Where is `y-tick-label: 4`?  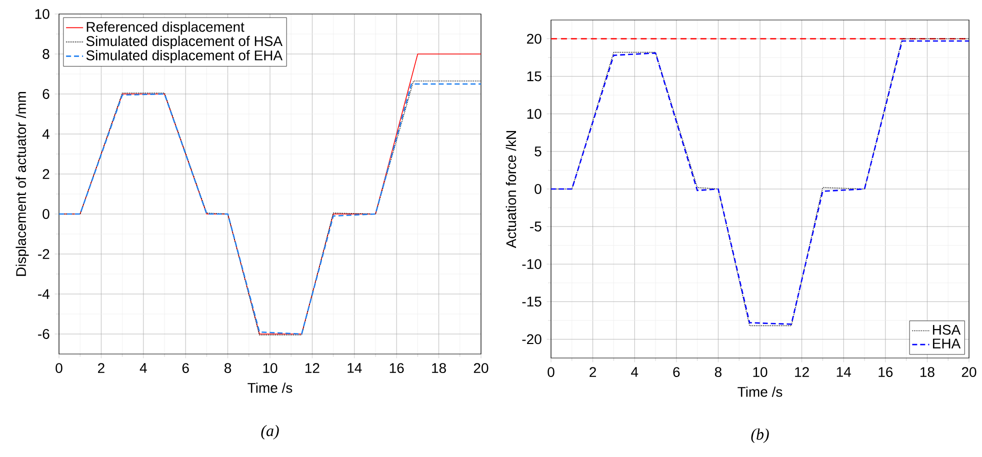 y-tick-label: 4 is located at coordinates (46, 134).